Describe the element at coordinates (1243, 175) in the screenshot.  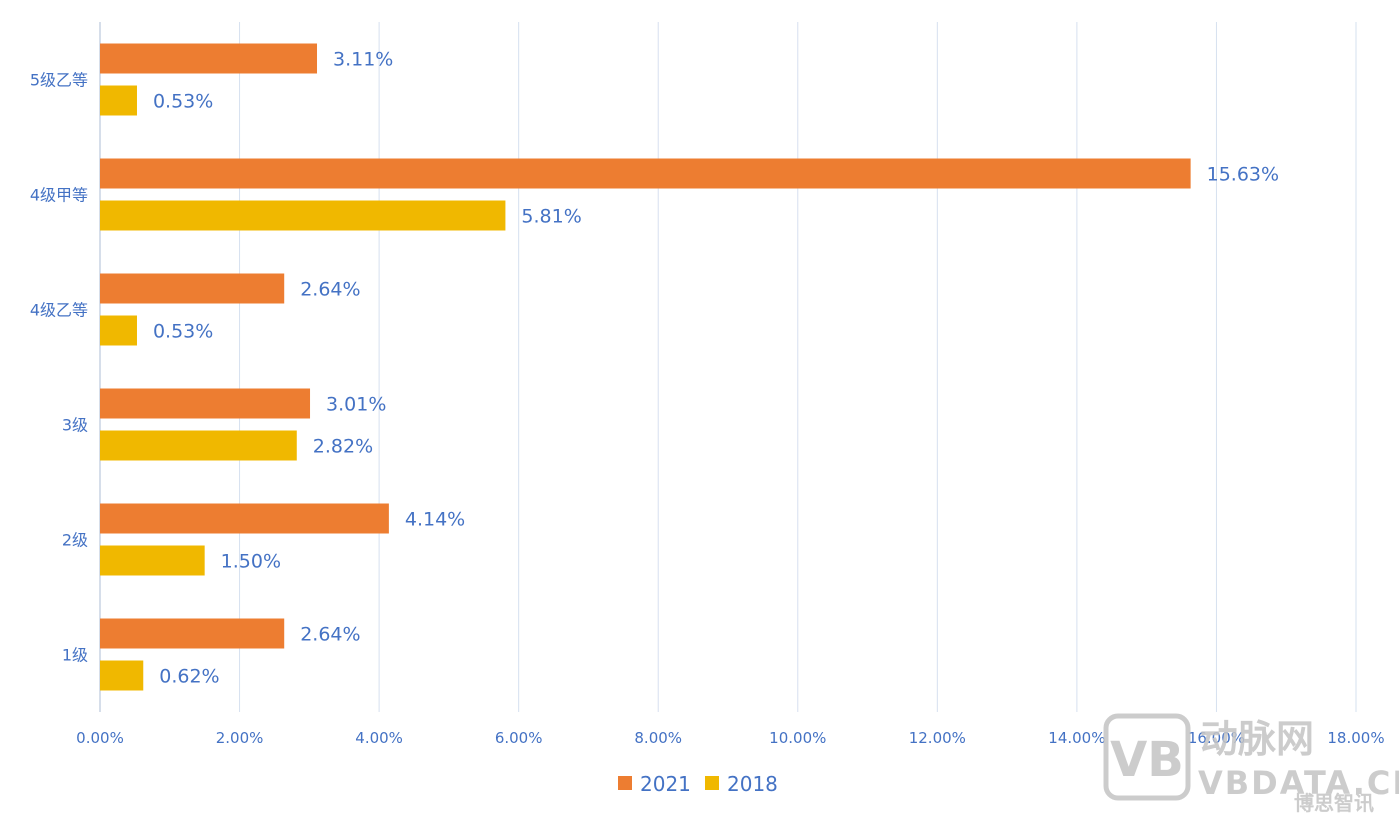
I see `data-label-2021: 15.63%` at that location.